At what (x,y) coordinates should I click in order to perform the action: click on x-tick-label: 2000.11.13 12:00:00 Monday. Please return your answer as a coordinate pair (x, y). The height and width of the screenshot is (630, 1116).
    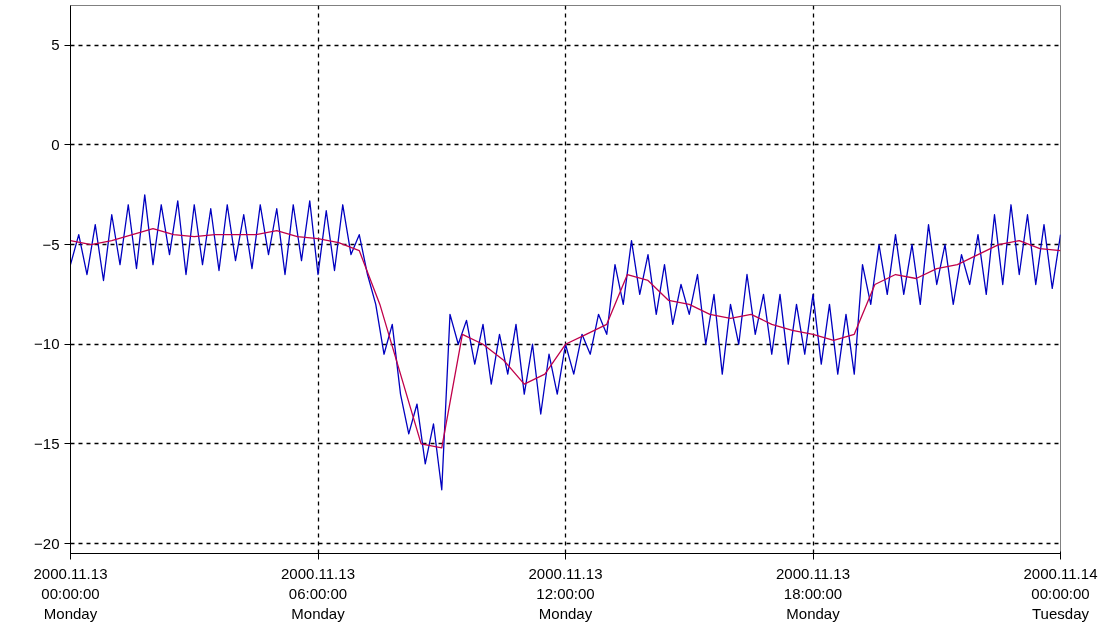
    Looking at the image, I should click on (565, 593).